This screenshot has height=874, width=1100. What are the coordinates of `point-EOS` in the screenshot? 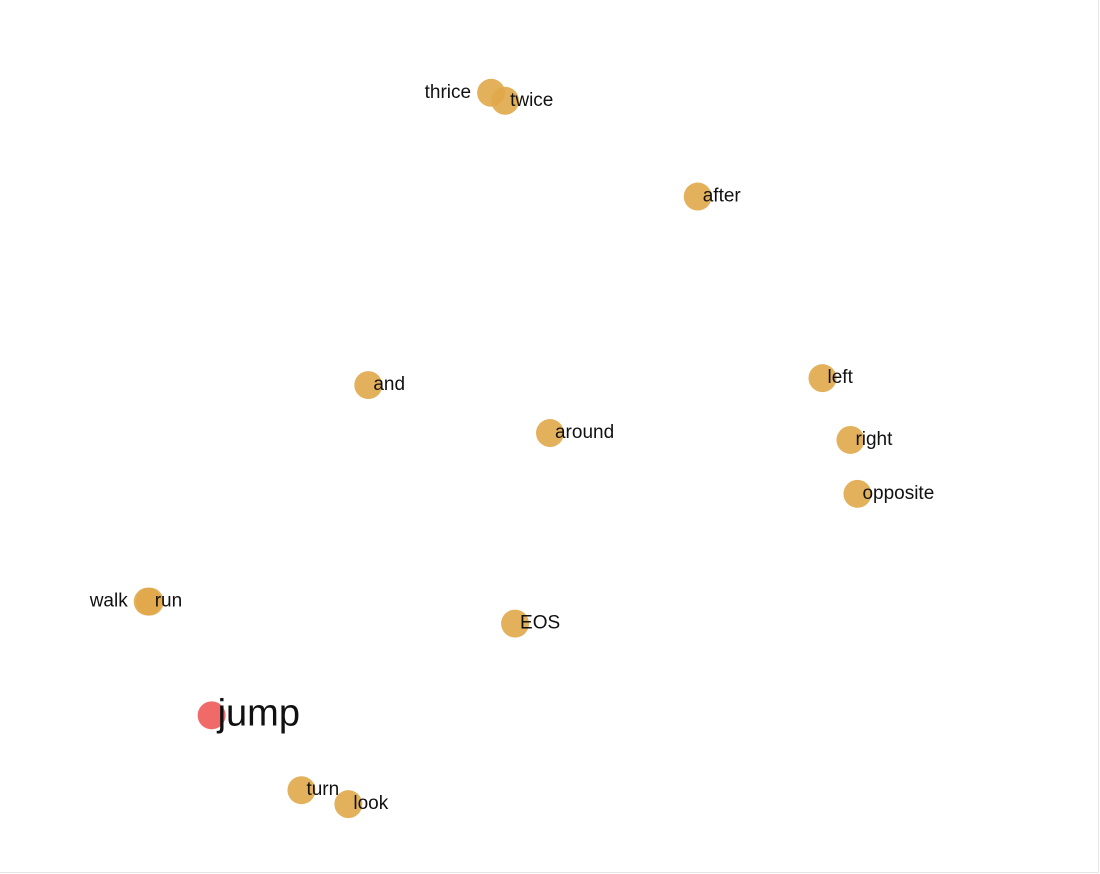 It's located at (515, 623).